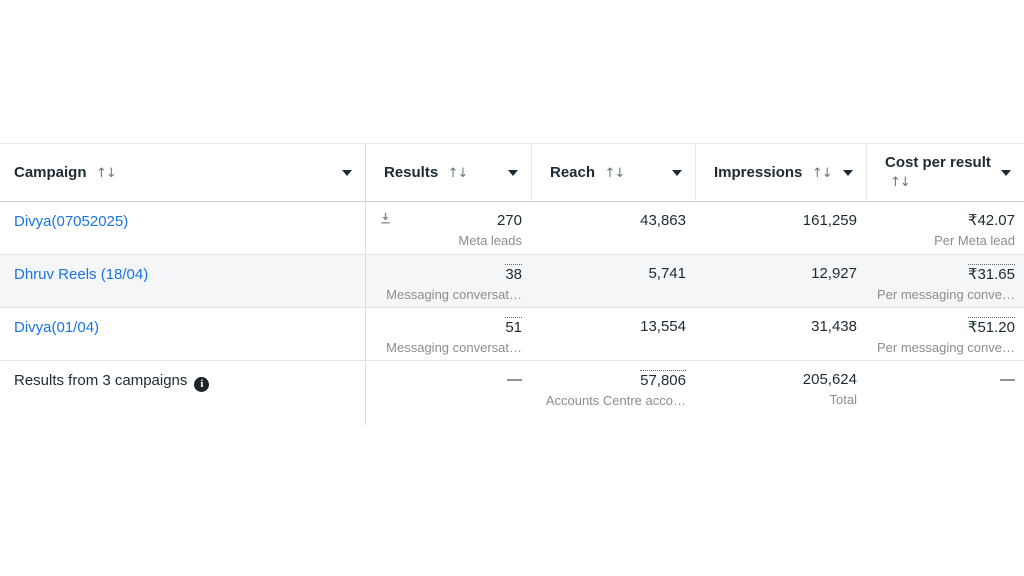 The width and height of the screenshot is (1024, 576). What do you see at coordinates (843, 399) in the screenshot?
I see `impressions-total-sublabel: Total` at bounding box center [843, 399].